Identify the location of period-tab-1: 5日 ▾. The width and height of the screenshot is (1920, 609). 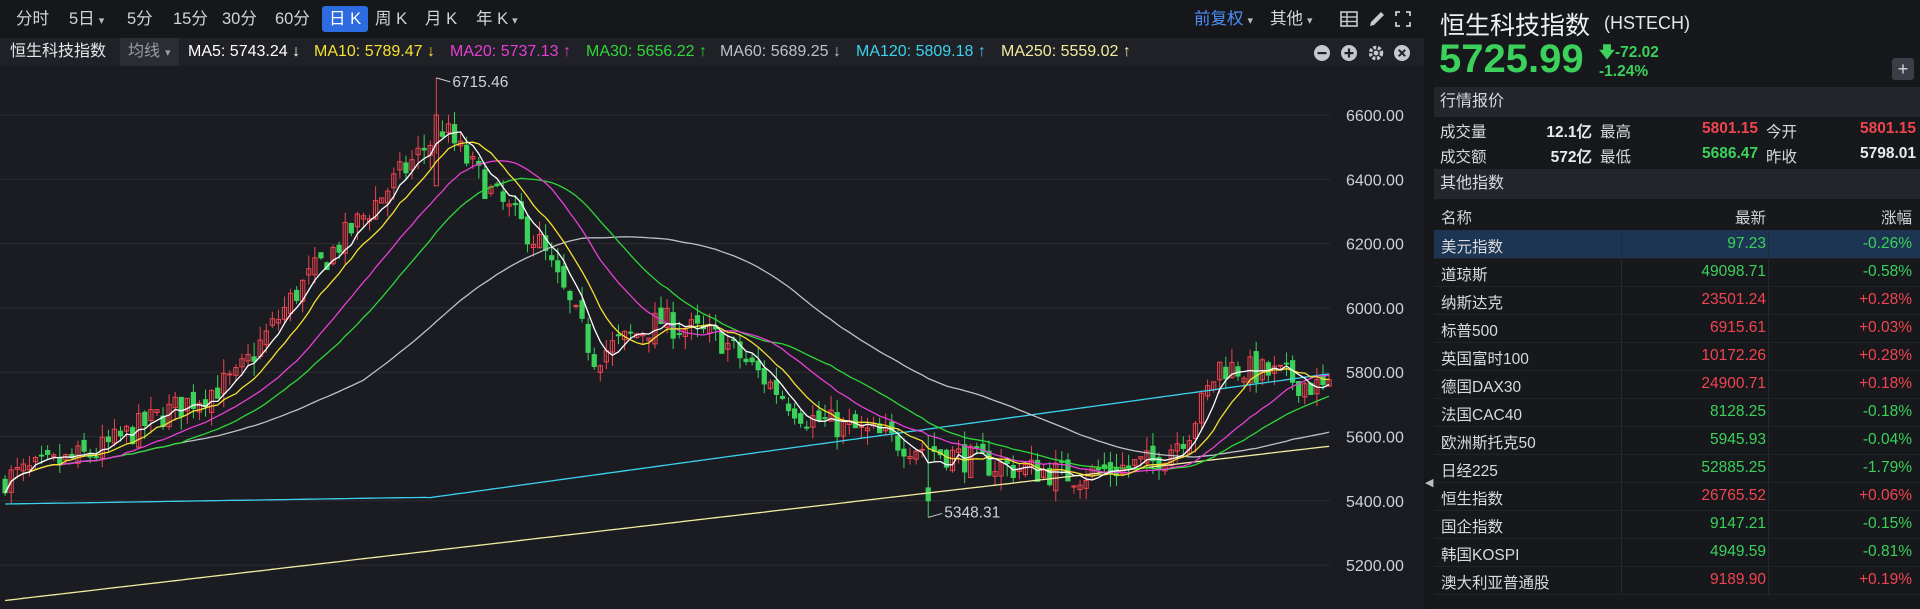
(87, 19).